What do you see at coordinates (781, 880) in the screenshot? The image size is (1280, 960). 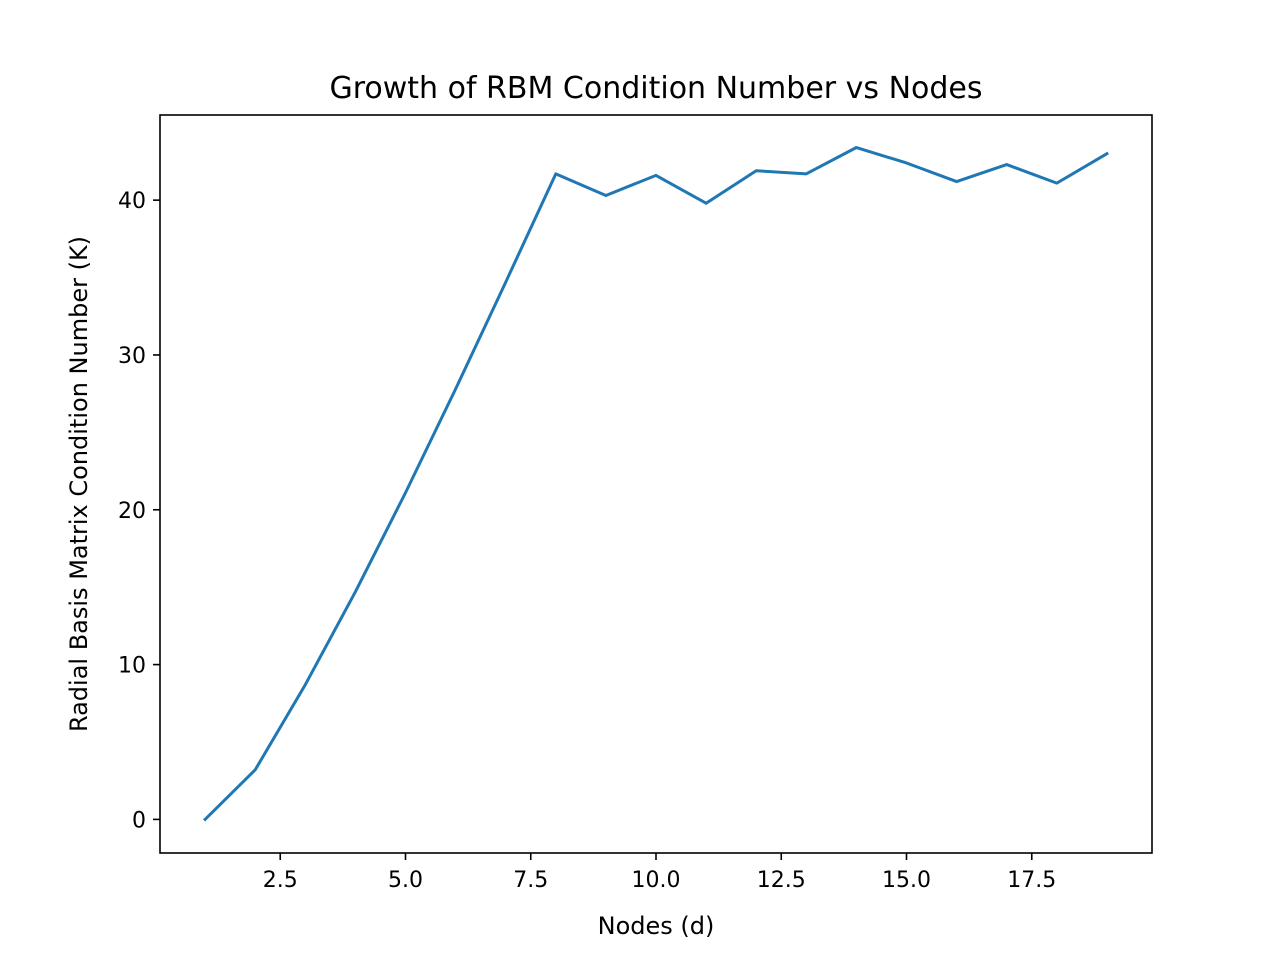 I see `x-tick-label: 12.5` at bounding box center [781, 880].